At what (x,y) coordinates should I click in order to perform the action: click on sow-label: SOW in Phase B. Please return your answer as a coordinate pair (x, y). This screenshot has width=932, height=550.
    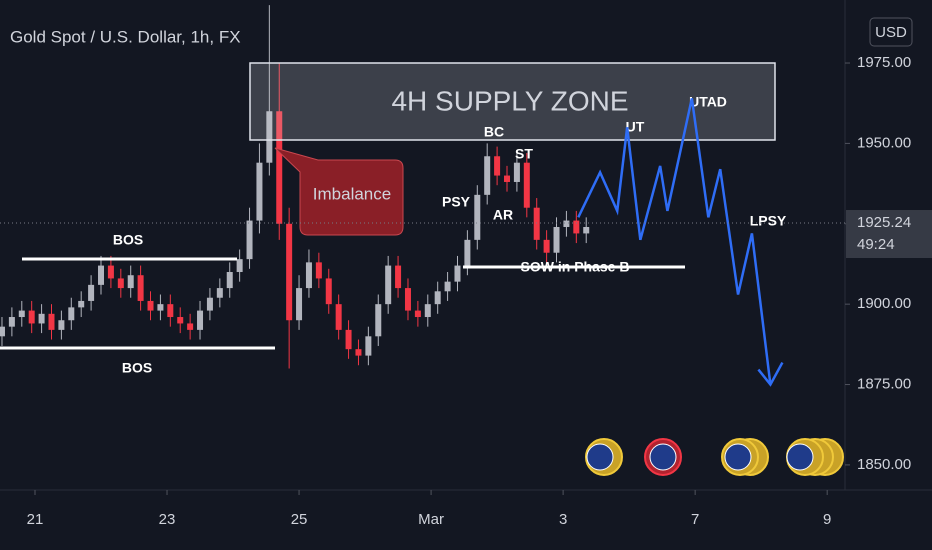
    Looking at the image, I should click on (575, 267).